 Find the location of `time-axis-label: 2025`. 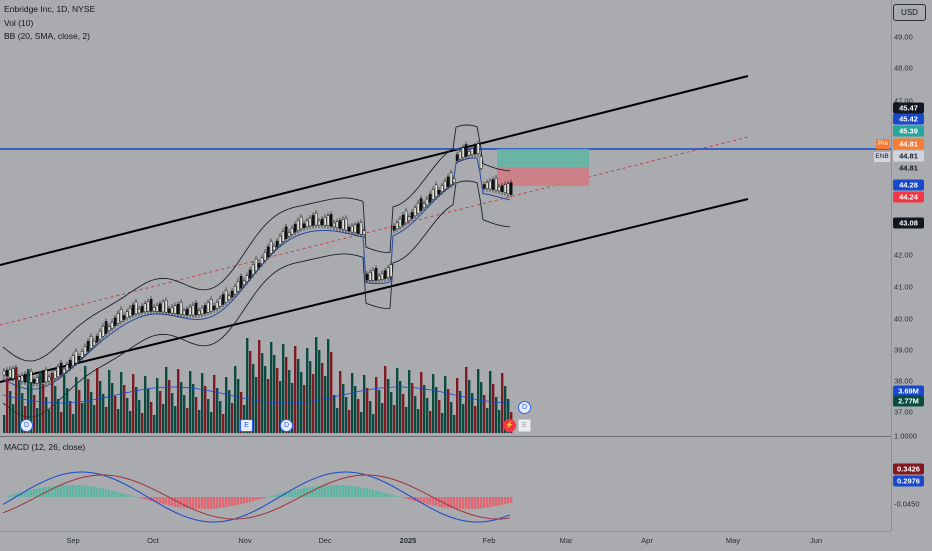

time-axis-label: 2025 is located at coordinates (408, 540).